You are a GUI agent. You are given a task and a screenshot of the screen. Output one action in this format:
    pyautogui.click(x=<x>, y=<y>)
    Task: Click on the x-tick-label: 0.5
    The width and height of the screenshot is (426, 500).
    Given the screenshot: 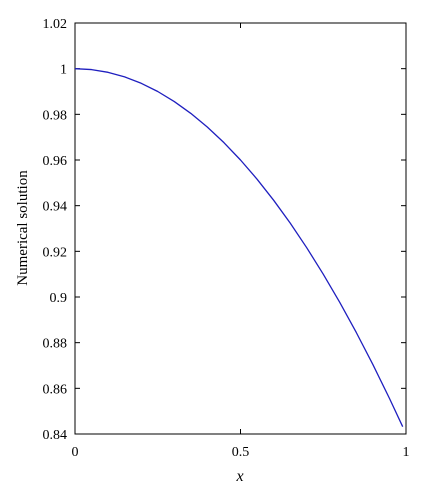 What is the action you would take?
    pyautogui.click(x=241, y=452)
    